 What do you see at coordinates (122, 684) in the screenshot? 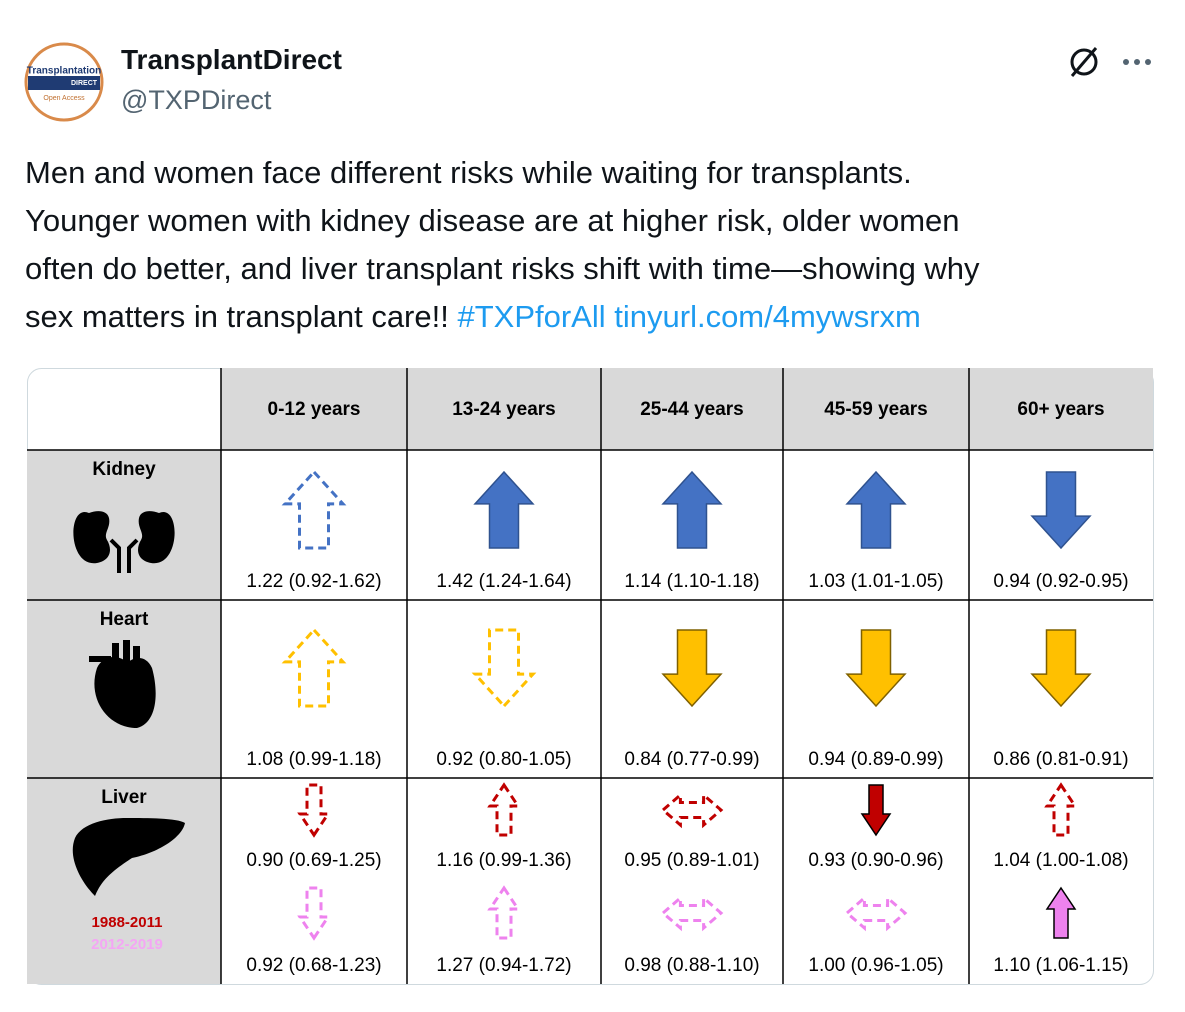
I see `heart-icon` at bounding box center [122, 684].